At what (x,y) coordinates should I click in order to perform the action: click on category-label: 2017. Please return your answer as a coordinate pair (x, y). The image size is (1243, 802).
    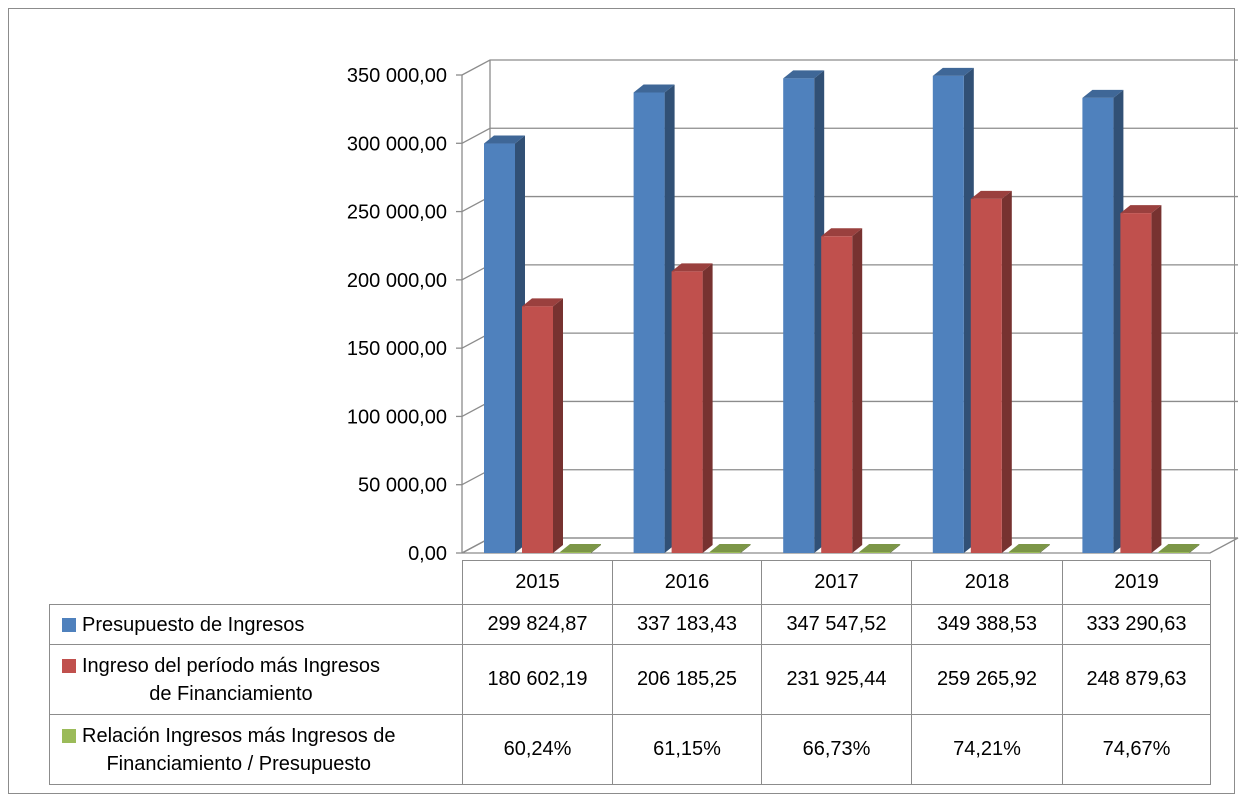
    Looking at the image, I should click on (836, 582).